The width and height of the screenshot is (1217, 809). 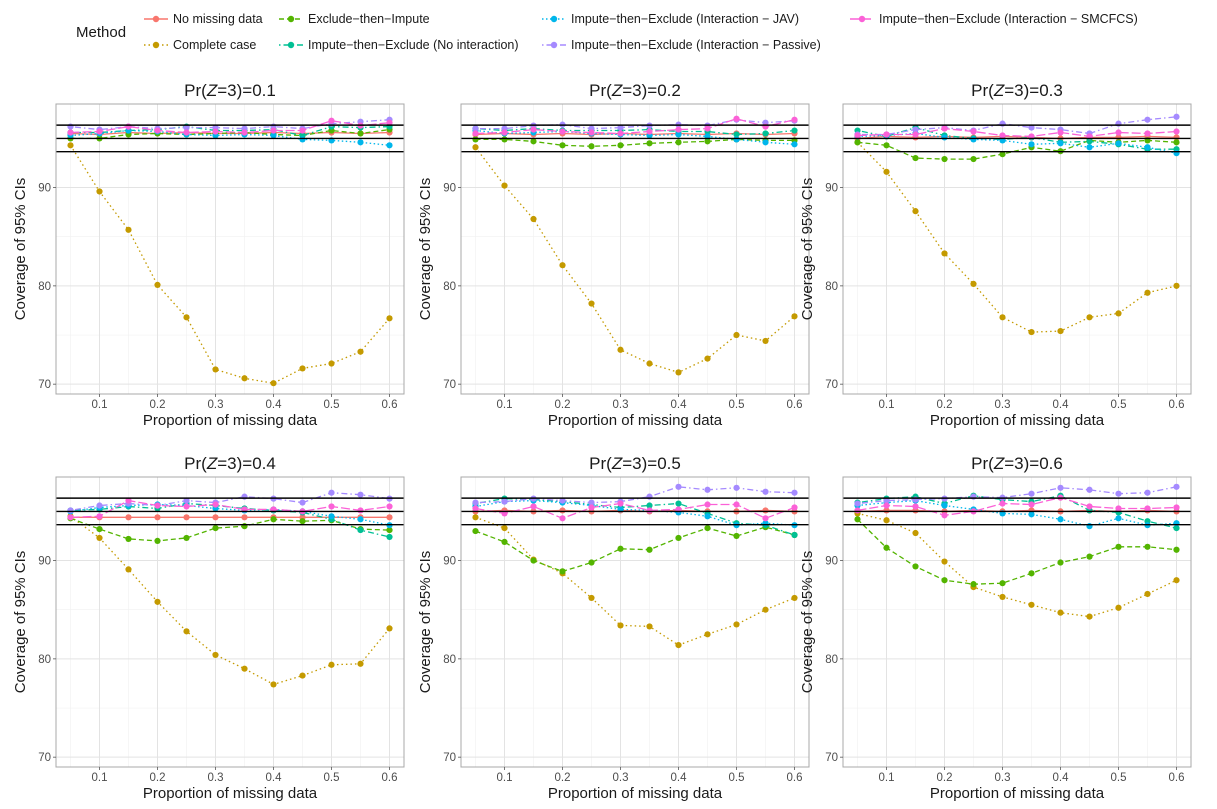 What do you see at coordinates (945, 778) in the screenshot?
I see `x-tick-label: 0.2` at bounding box center [945, 778].